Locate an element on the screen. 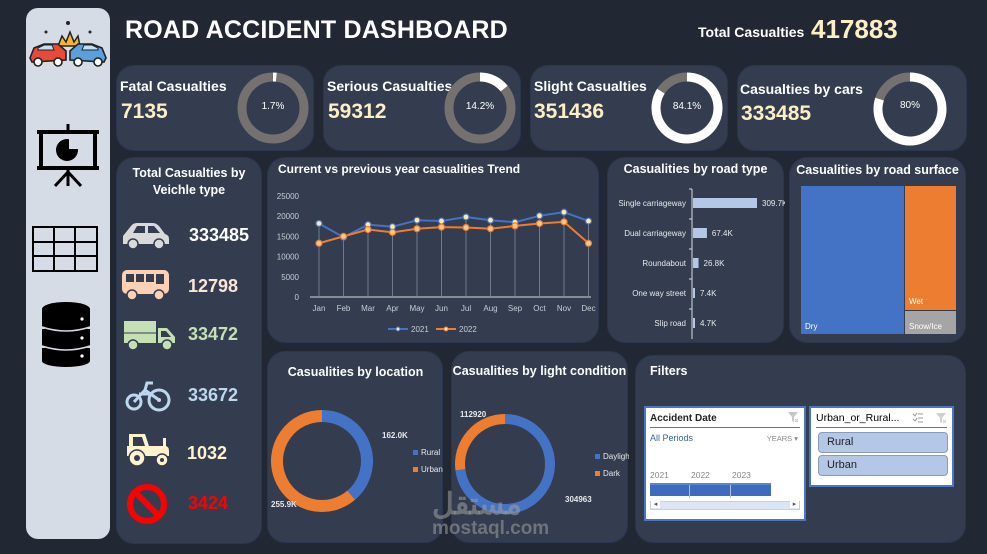 This screenshot has height=554, width=987. prohibited-icon is located at coordinates (147, 504).